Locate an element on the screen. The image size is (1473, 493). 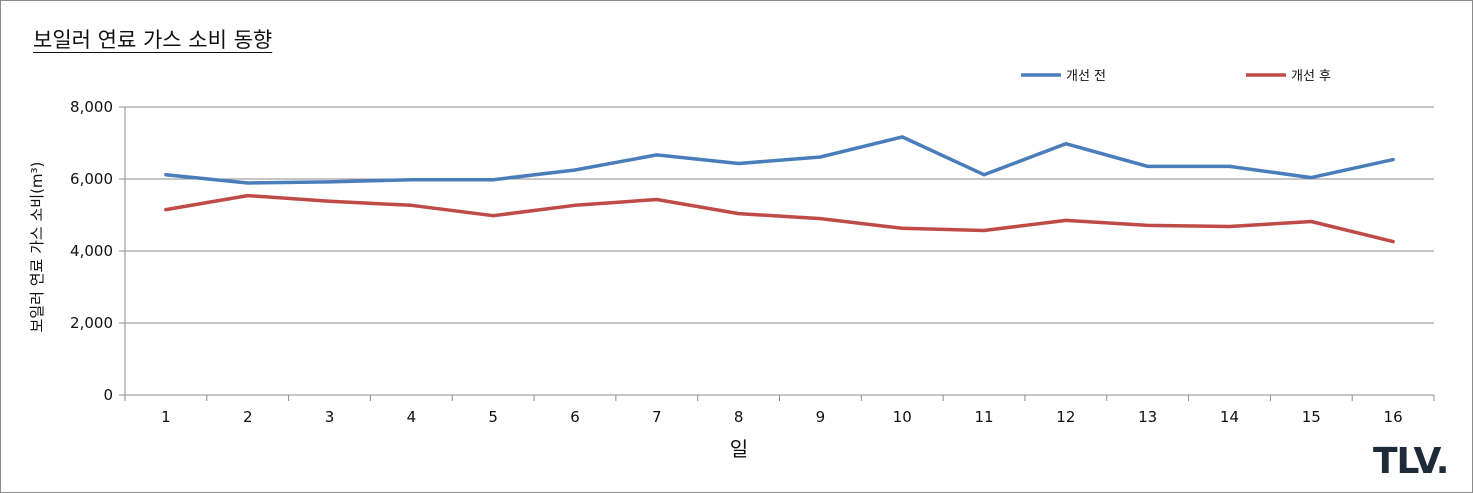
x-tick-label: 1 is located at coordinates (166, 417).